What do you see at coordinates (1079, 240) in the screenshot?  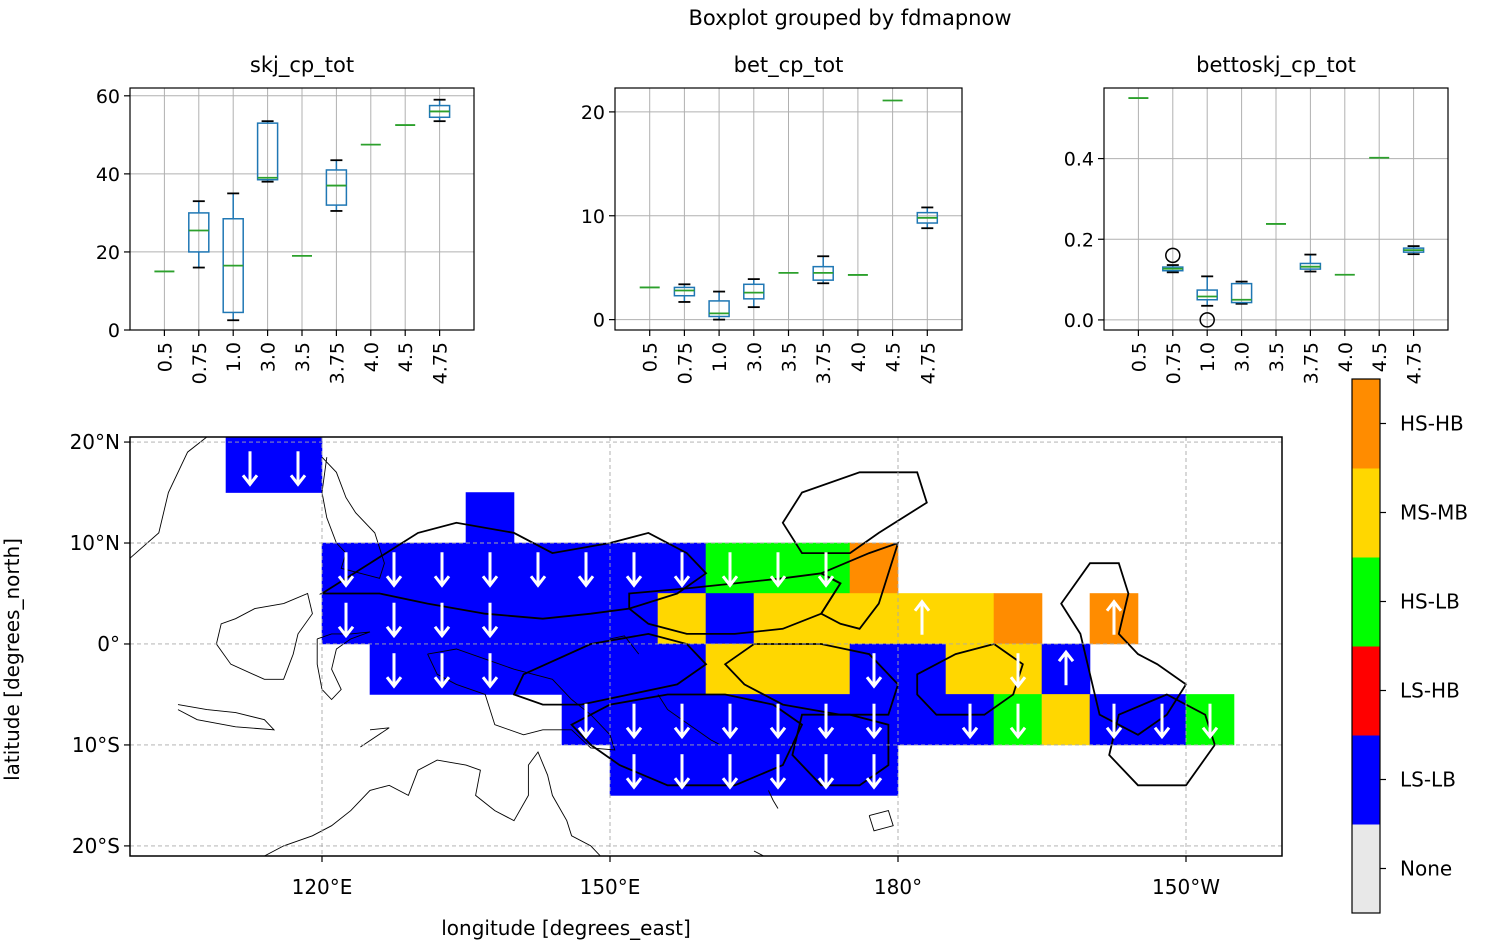 I see `y-tick-label: 0.2` at bounding box center [1079, 240].